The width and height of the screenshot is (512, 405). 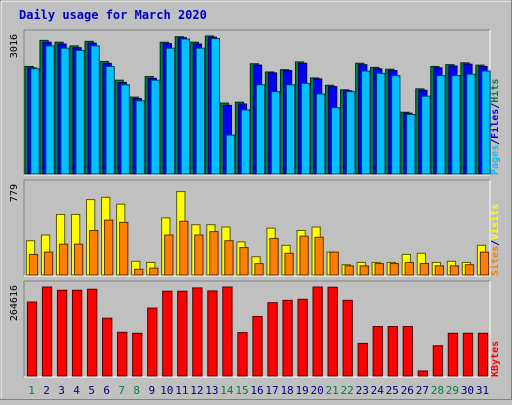 I want to click on chart-title: Daily usage for March 2020, so click(x=113, y=15).